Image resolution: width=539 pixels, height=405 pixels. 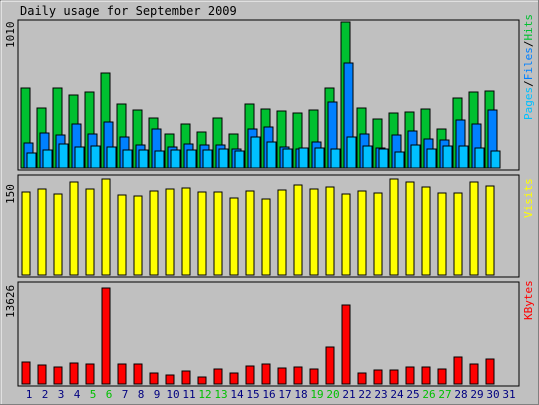 What do you see at coordinates (348, 394) in the screenshot?
I see `day-label: 21` at bounding box center [348, 394].